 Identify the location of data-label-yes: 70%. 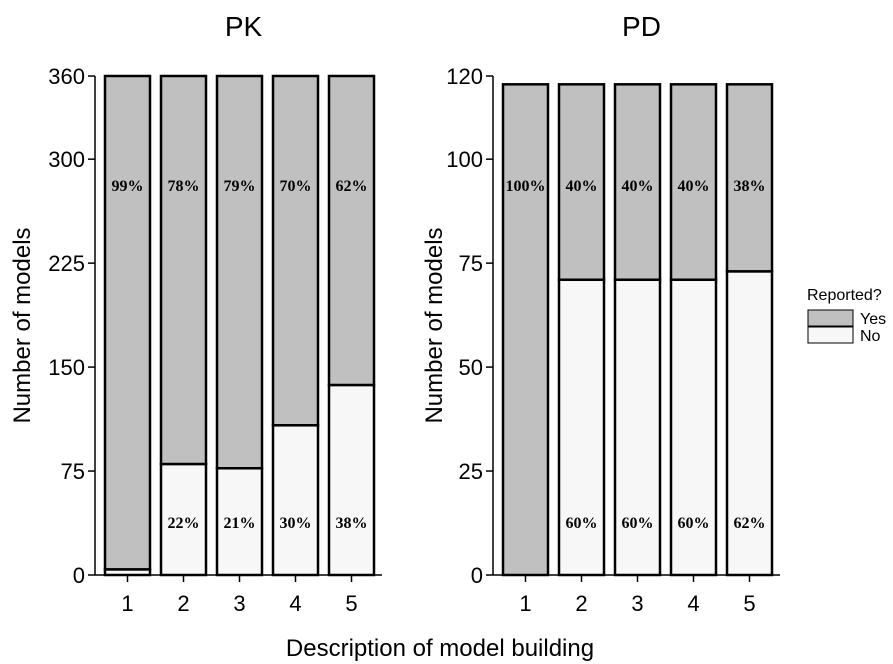
(296, 186).